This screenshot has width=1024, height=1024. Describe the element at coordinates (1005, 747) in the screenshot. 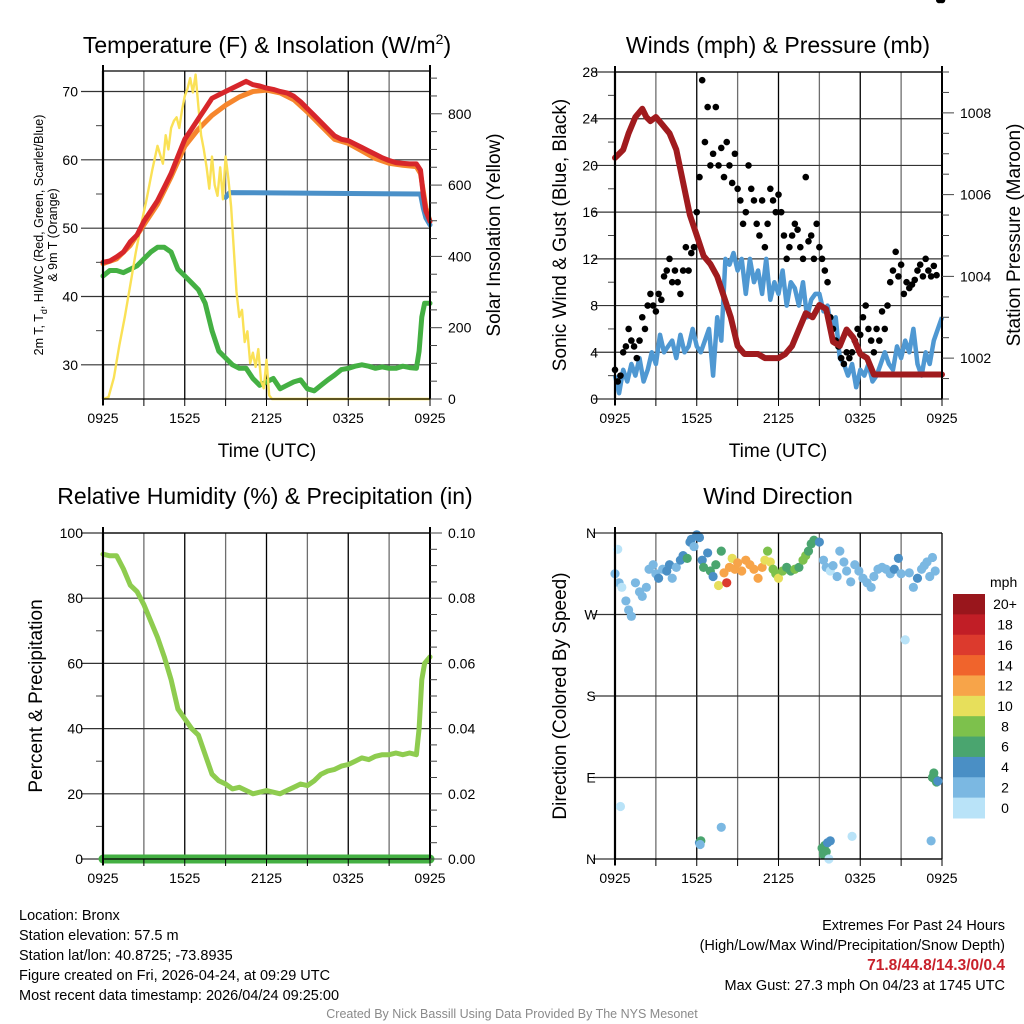

I see `legend-label: 6` at that location.